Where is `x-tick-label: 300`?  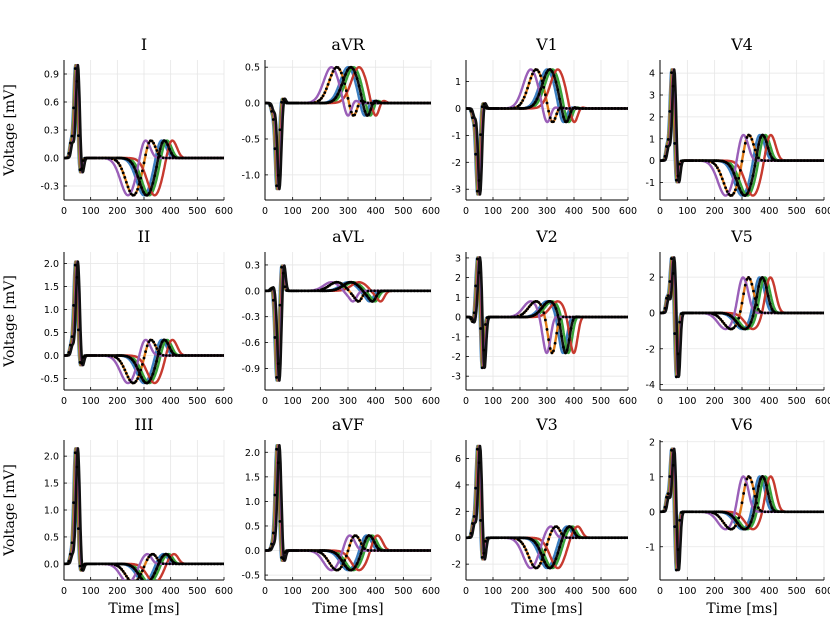
x-tick-label: 300 is located at coordinates (742, 211).